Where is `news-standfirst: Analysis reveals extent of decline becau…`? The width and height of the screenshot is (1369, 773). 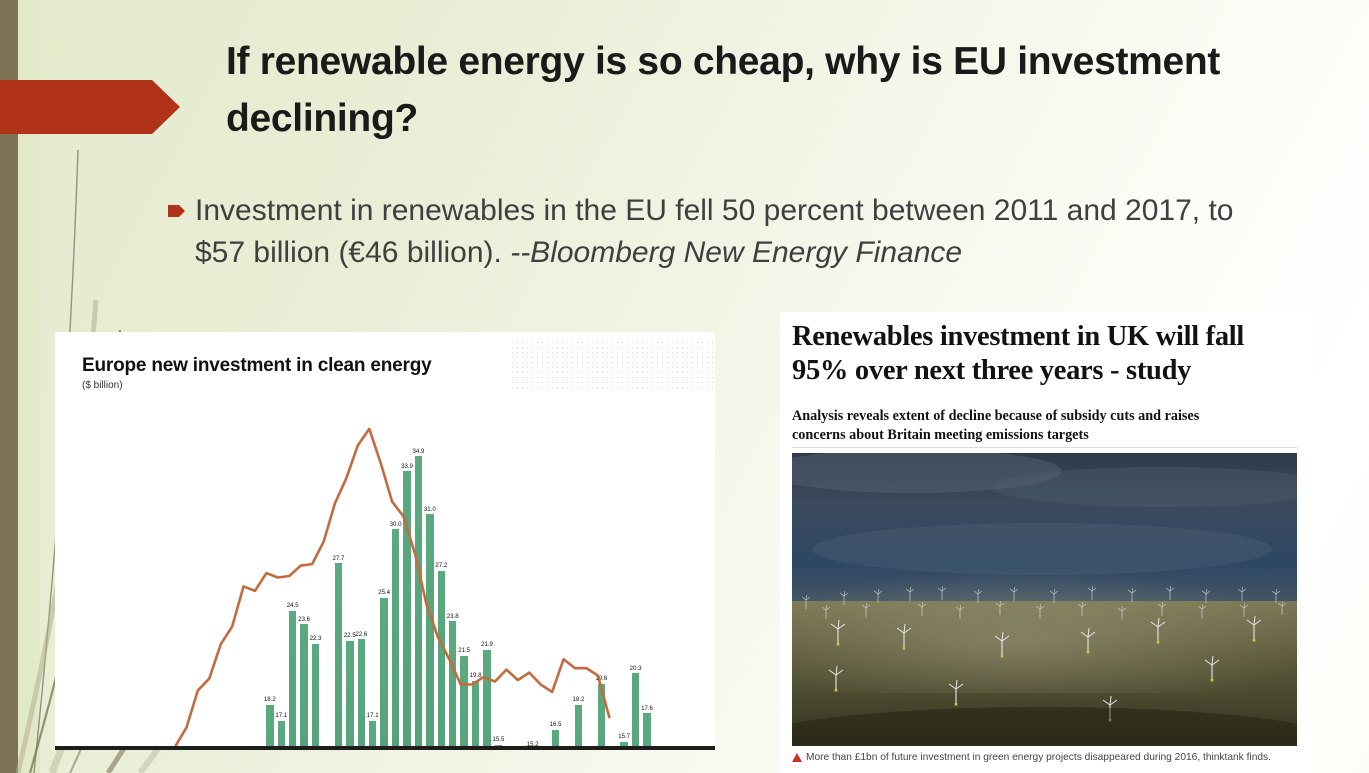 news-standfirst: Analysis reveals extent of decline becau… is located at coordinates (996, 425).